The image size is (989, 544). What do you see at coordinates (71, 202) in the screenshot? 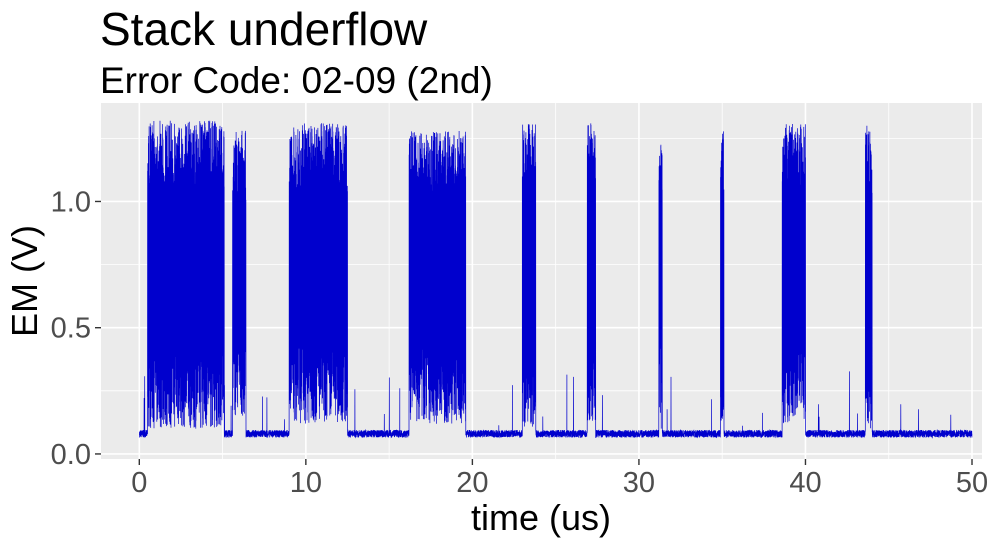
I see `y-tick-label: 1.0` at bounding box center [71, 202].